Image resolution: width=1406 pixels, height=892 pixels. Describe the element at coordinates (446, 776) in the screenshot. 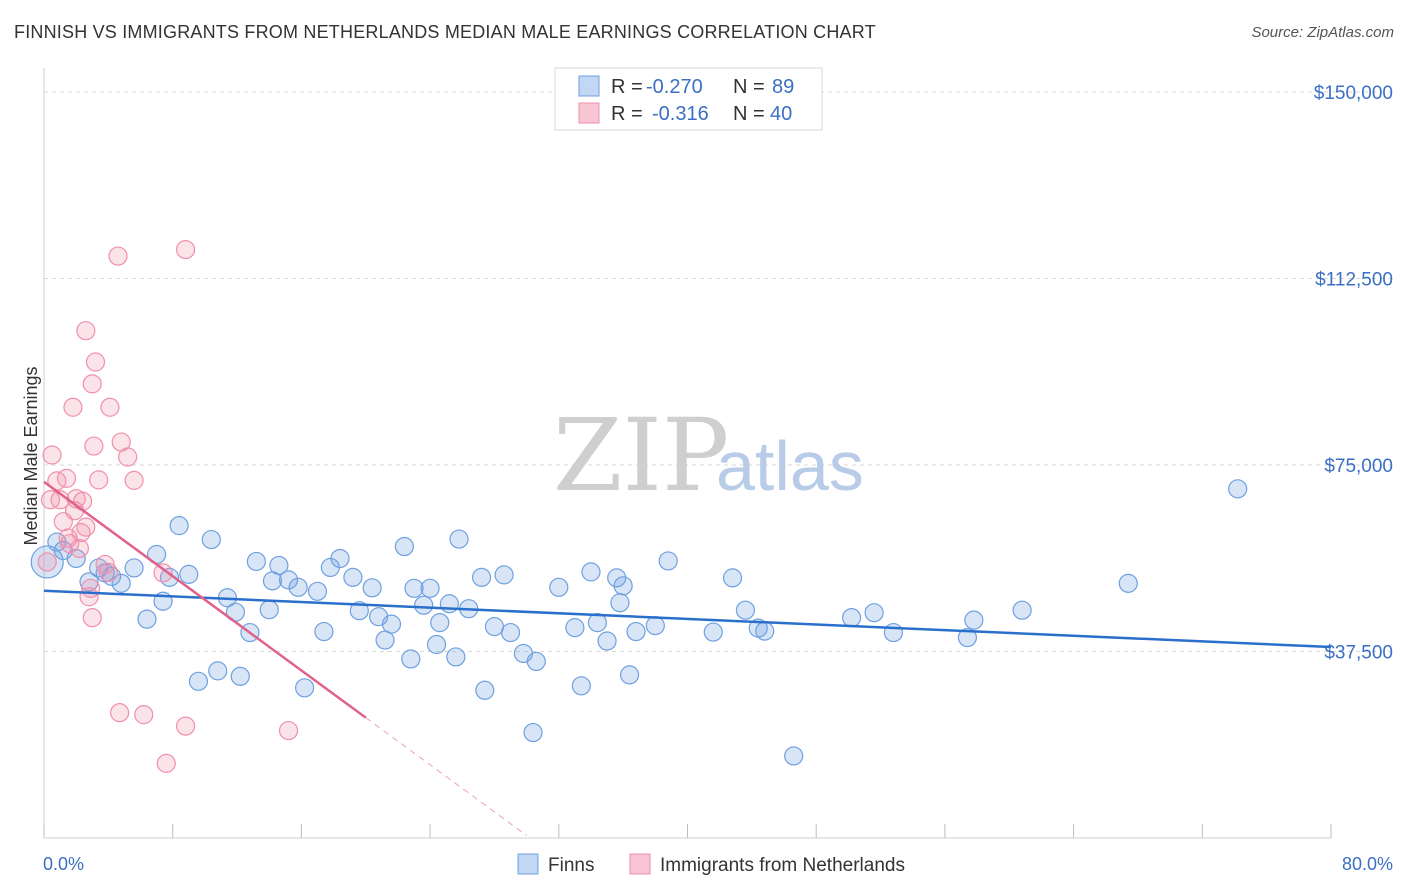

I see `trend-line-netherlands-extension` at that location.